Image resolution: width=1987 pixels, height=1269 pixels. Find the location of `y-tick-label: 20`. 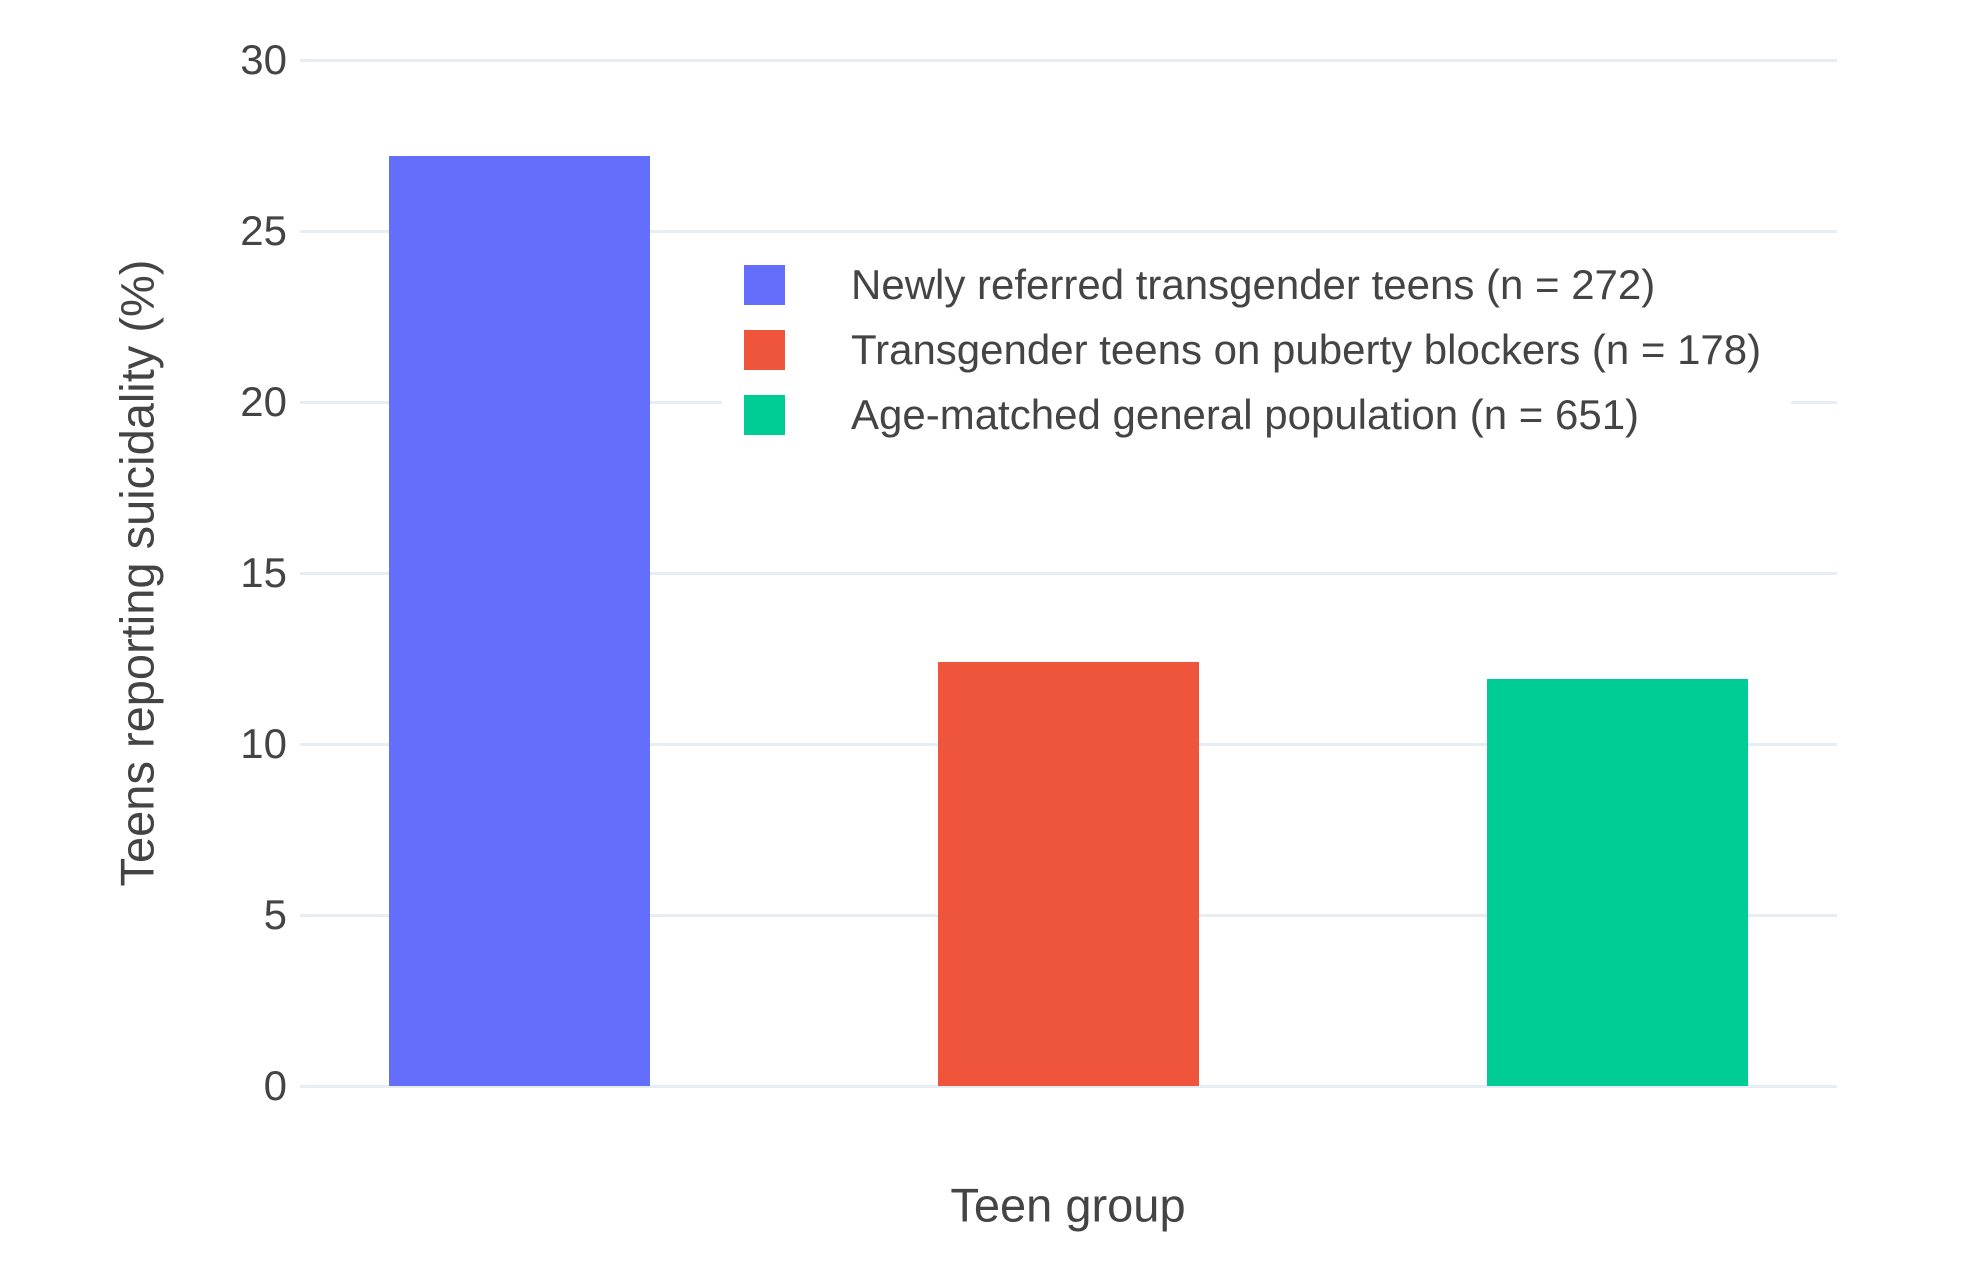

y-tick-label: 20 is located at coordinates (263, 401).